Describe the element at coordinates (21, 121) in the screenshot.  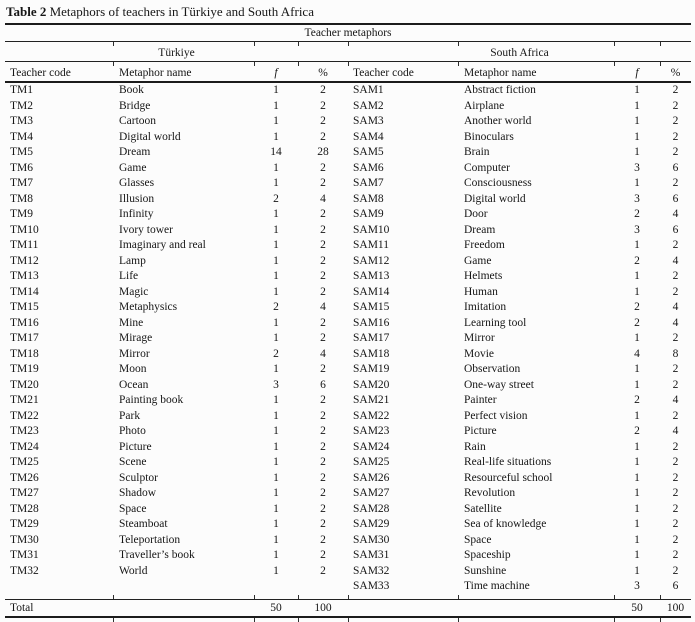
I see `teacher-code-cell: TM3` at that location.